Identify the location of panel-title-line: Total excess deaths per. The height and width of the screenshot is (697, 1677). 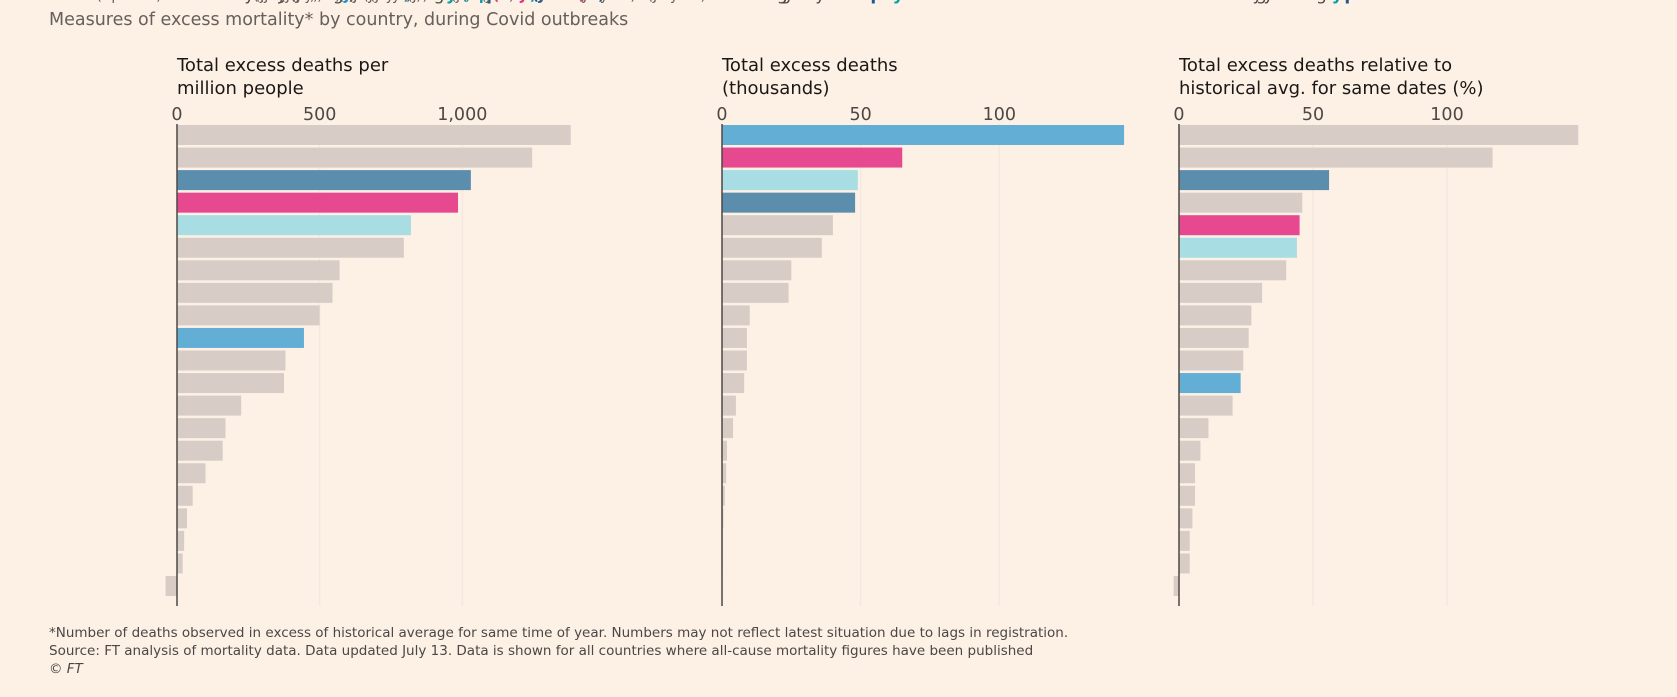
(282, 65).